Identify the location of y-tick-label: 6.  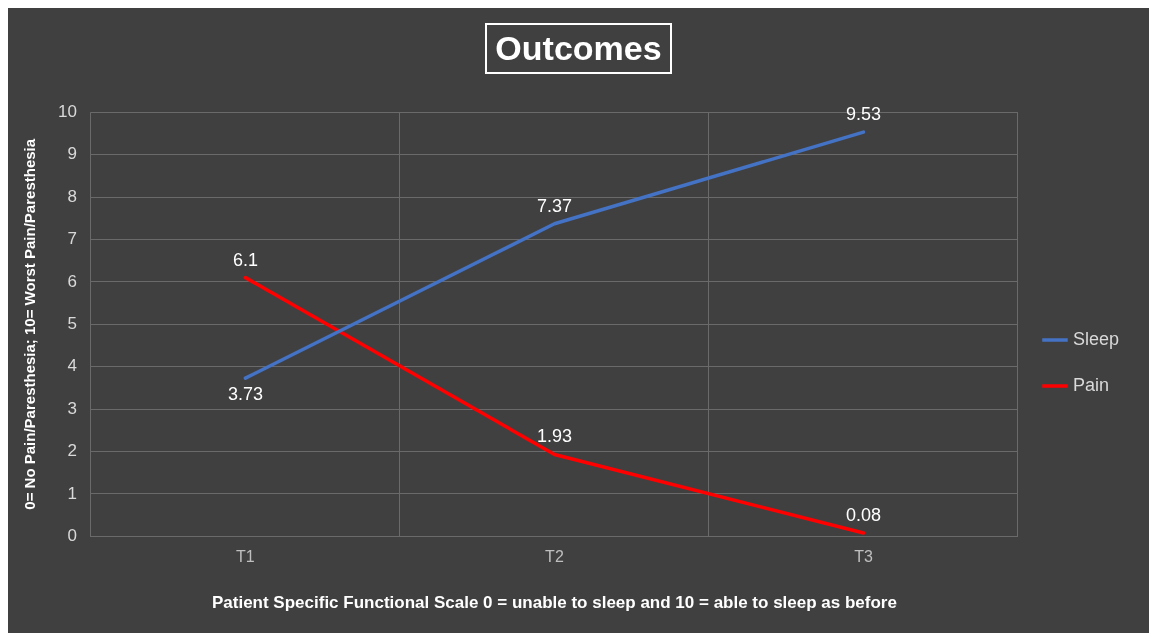
(72, 281).